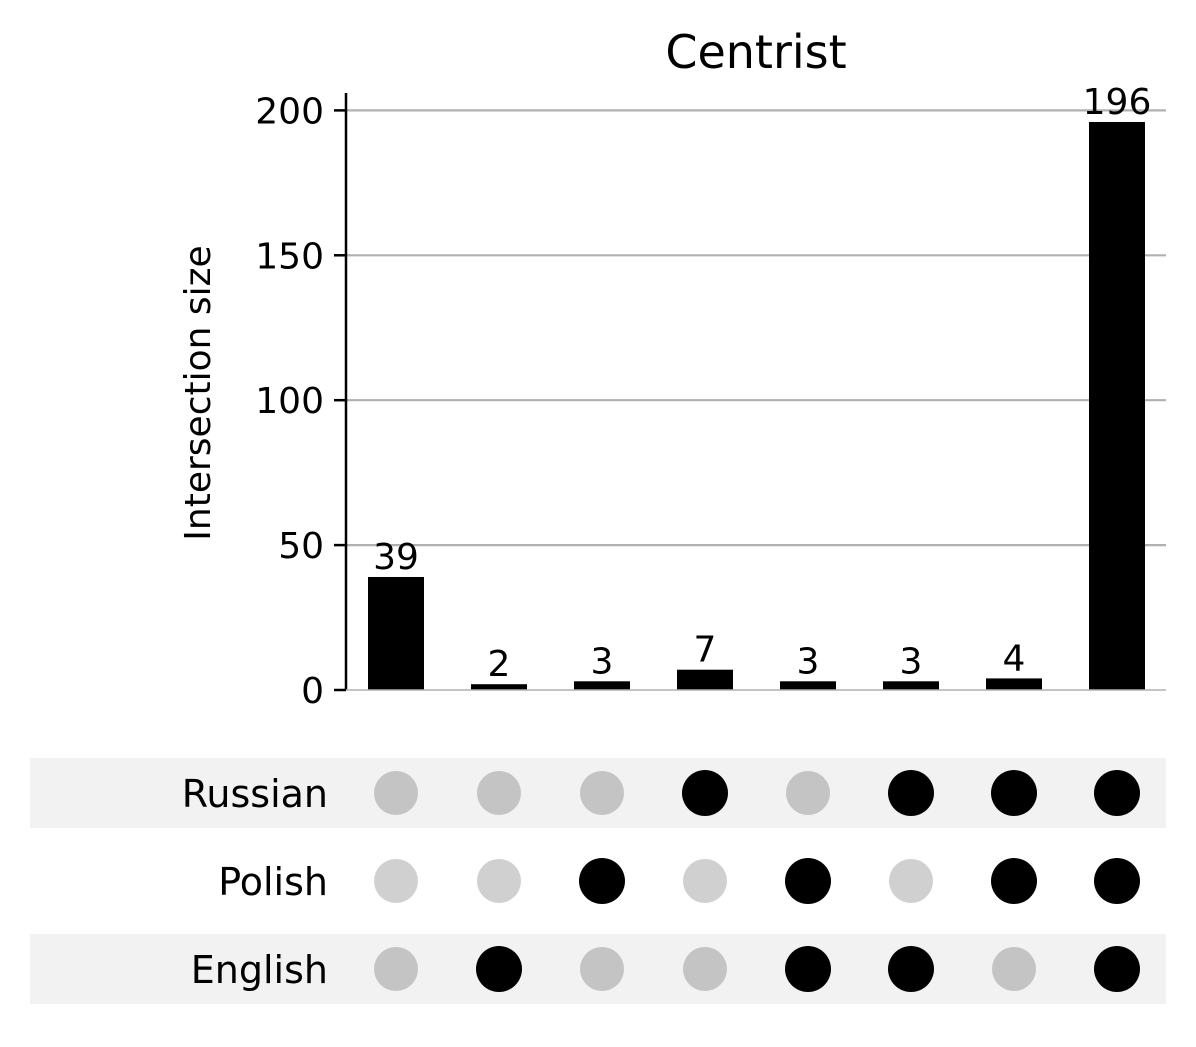  What do you see at coordinates (1117, 881) in the screenshot?
I see `dot-7-polish` at bounding box center [1117, 881].